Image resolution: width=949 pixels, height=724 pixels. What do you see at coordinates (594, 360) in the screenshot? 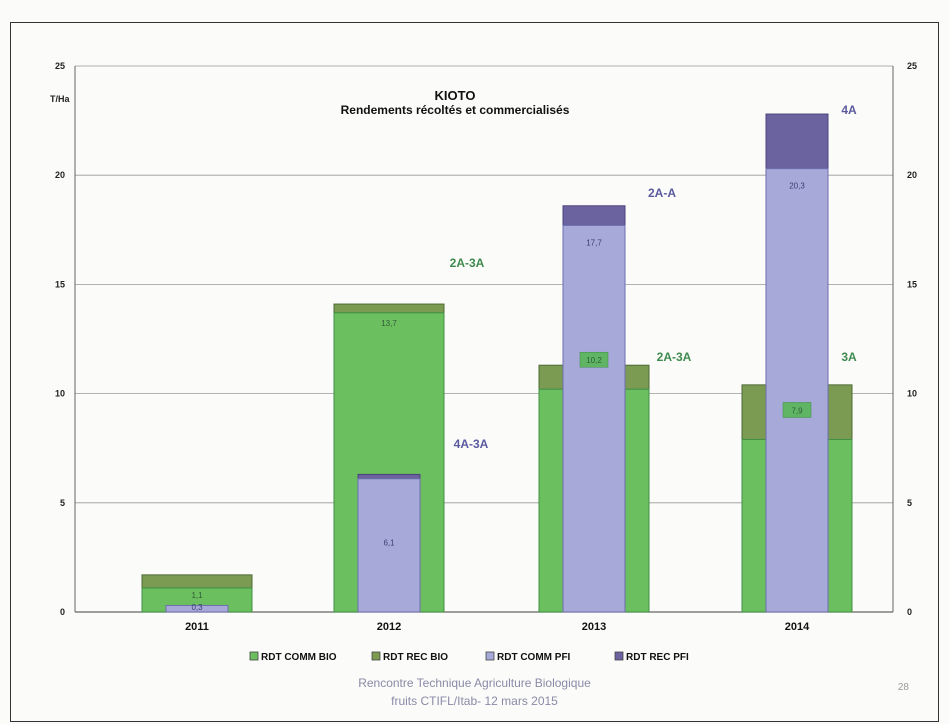
I see `data-label-comm-bio: 10,2` at bounding box center [594, 360].